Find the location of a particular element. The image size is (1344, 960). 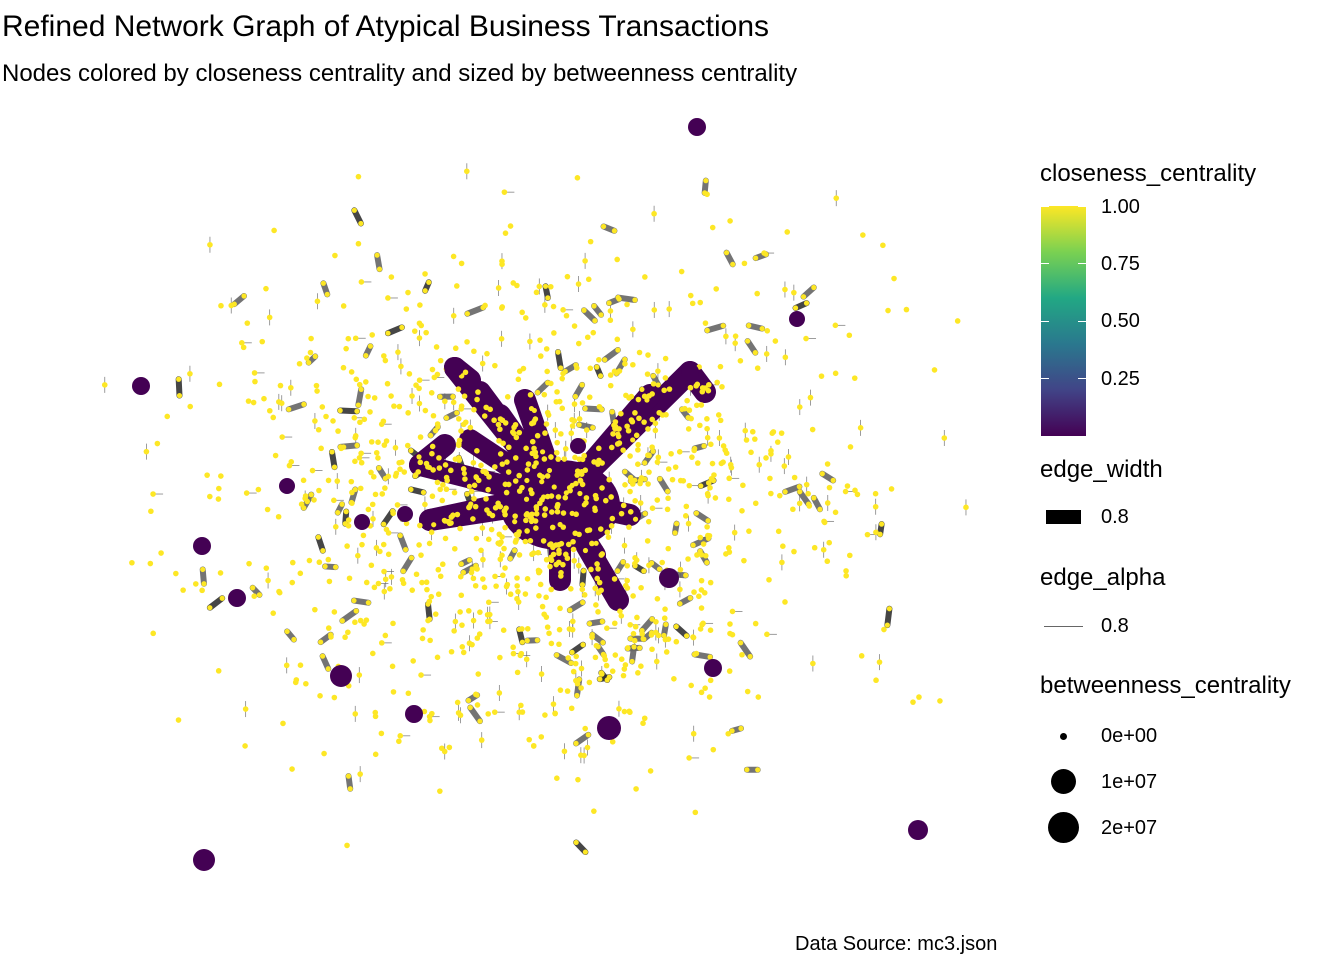

edge-width-label: 0.8 is located at coordinates (1115, 517).